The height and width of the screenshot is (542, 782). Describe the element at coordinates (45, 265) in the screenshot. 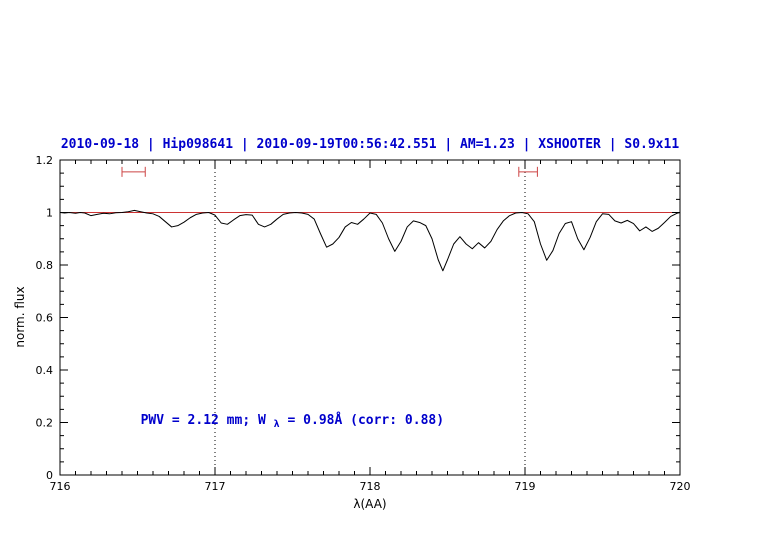

I see `y-tick-label: 0.8` at that location.